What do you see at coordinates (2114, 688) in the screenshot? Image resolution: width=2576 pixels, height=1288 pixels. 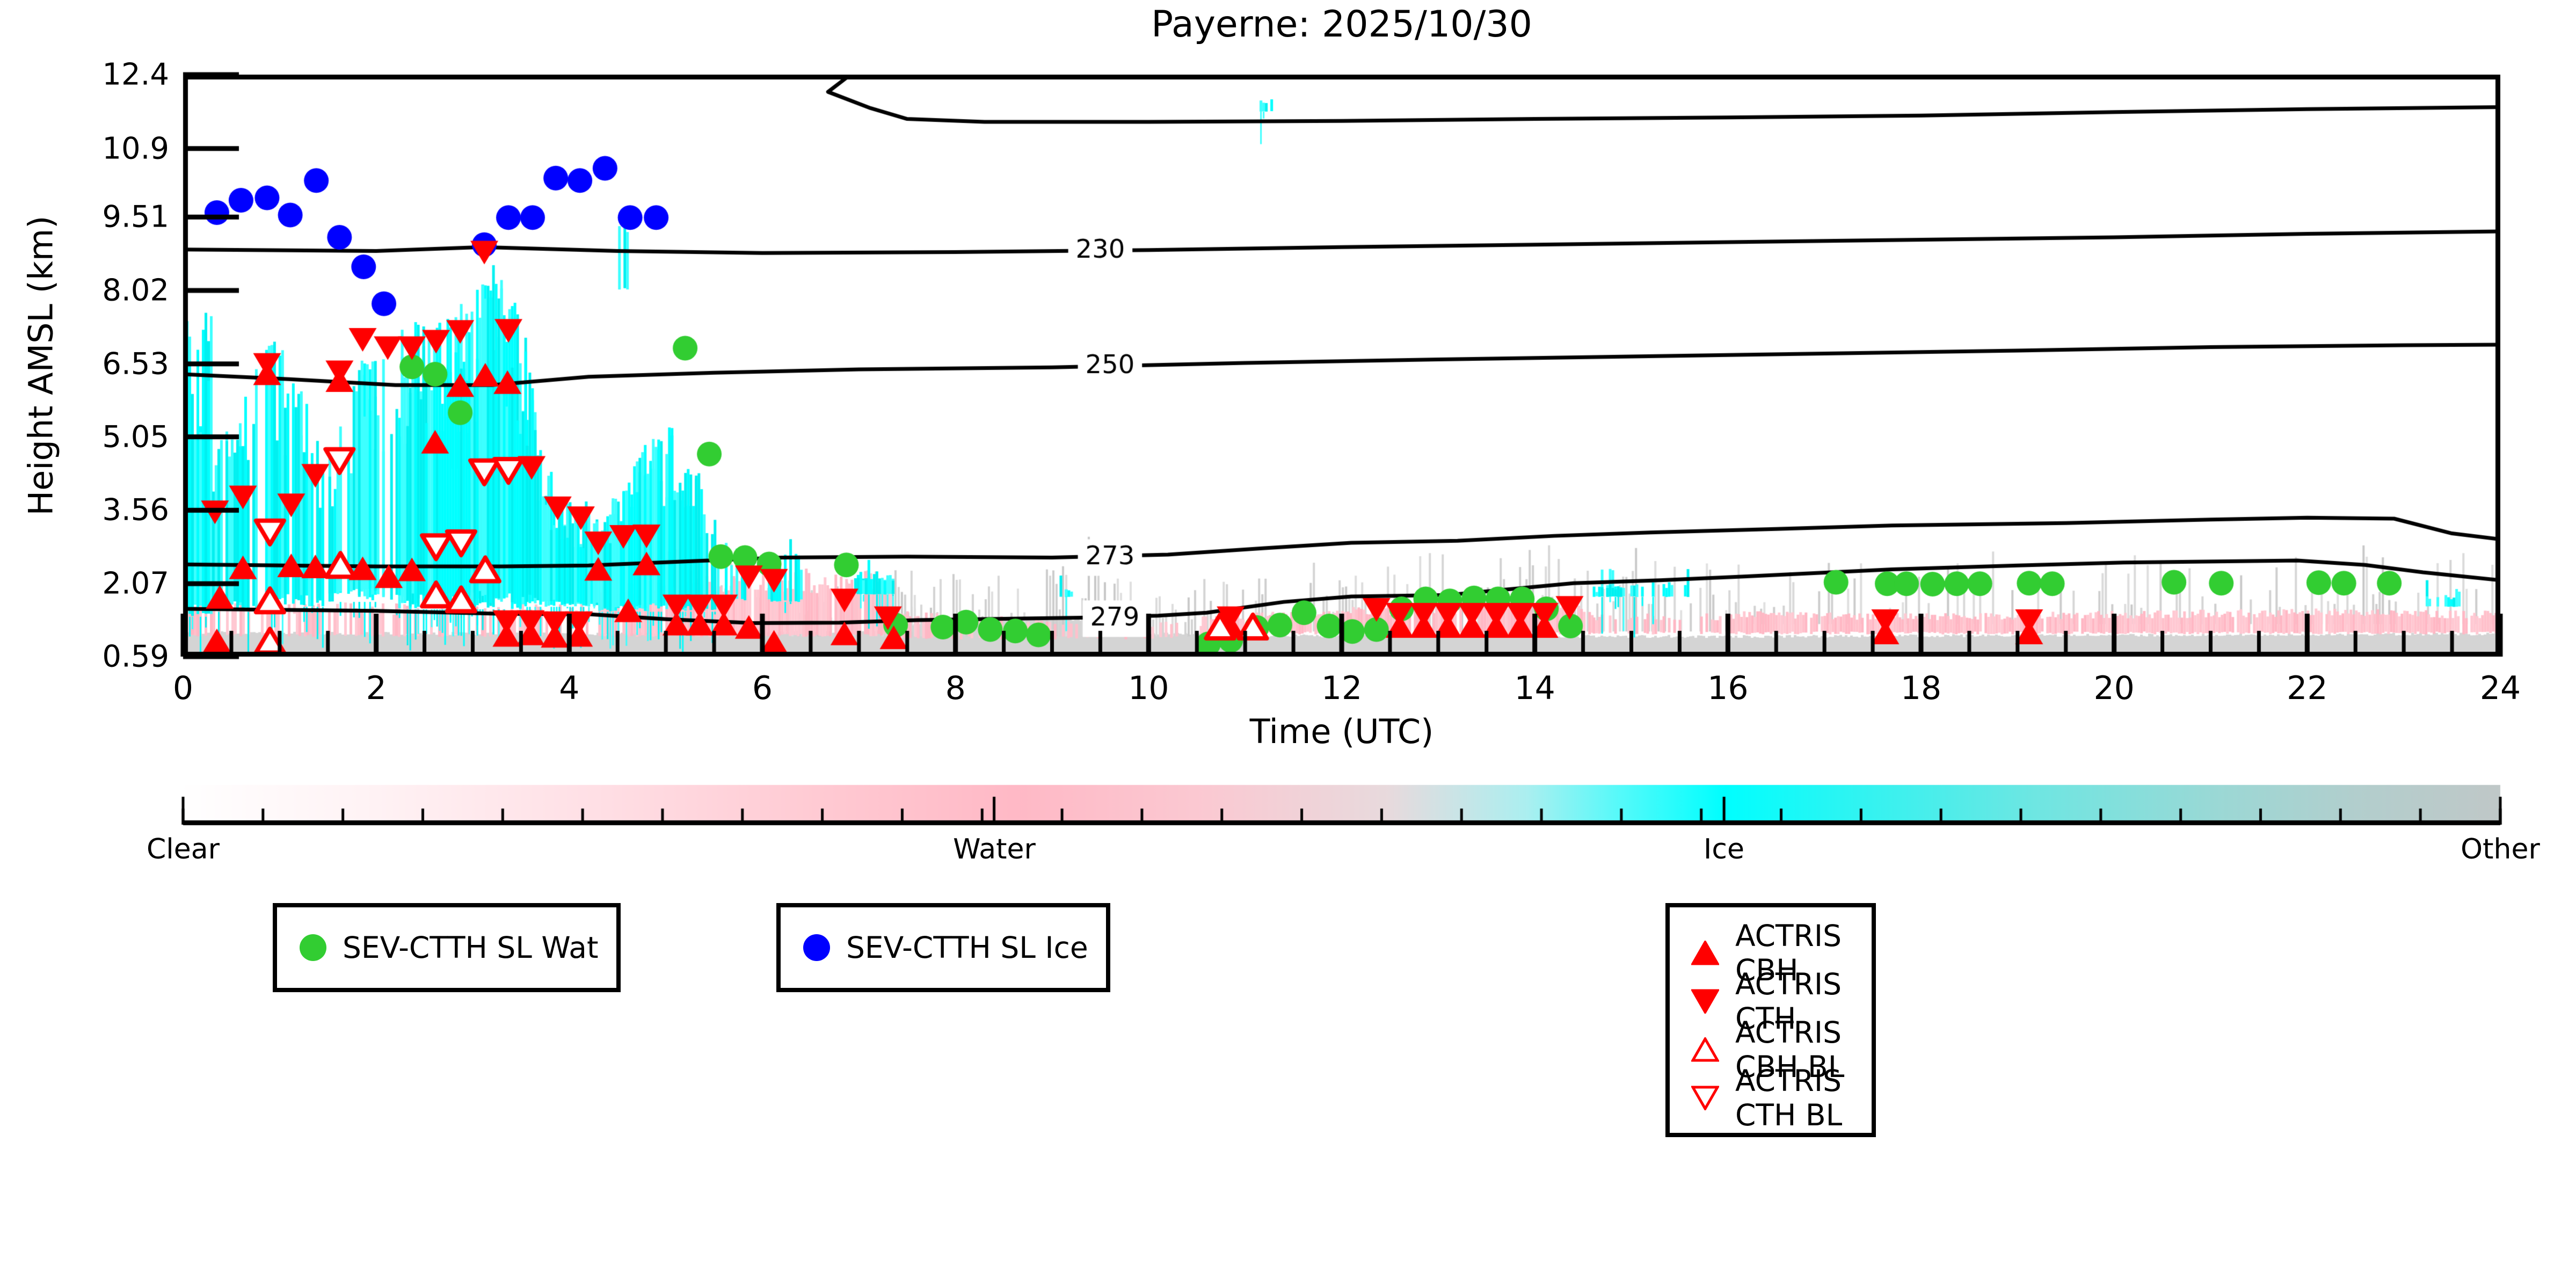 I see `x-tick-label: 20` at bounding box center [2114, 688].